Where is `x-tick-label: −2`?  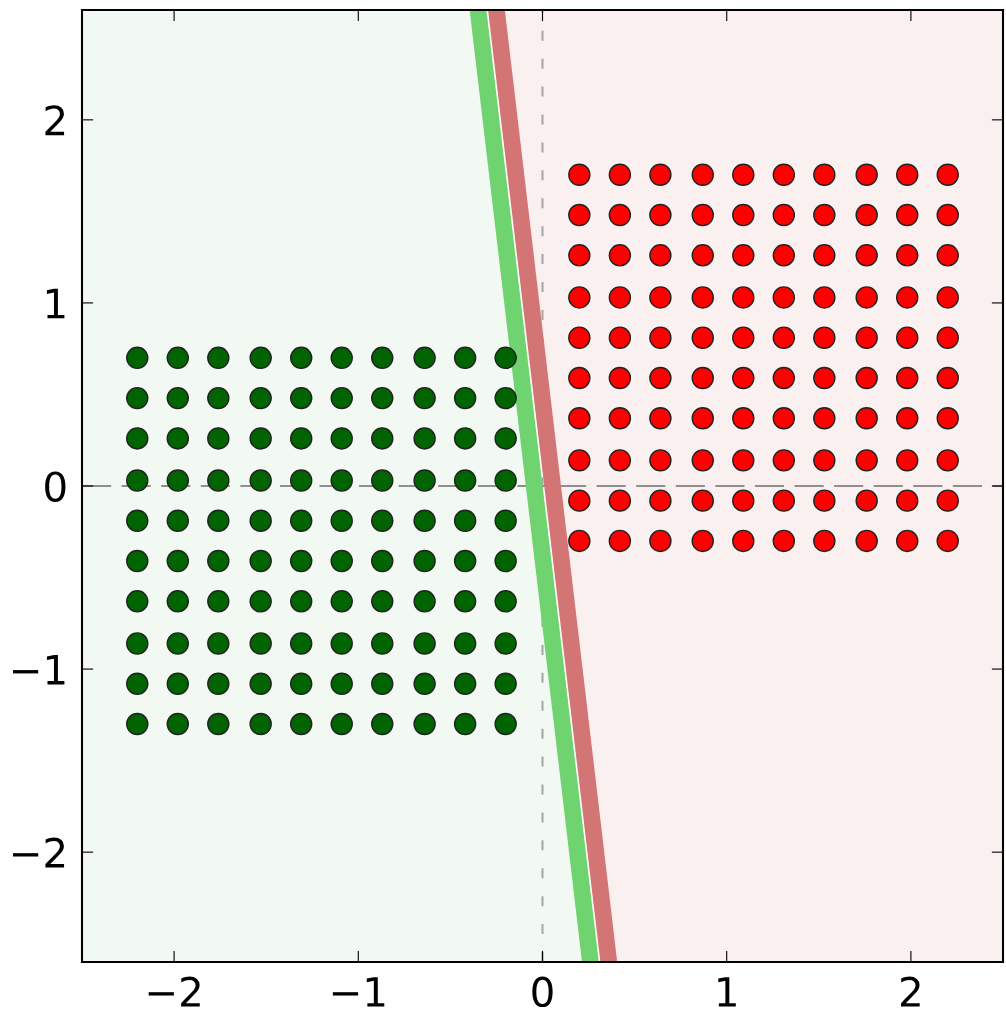
x-tick-label: −2 is located at coordinates (174, 991).